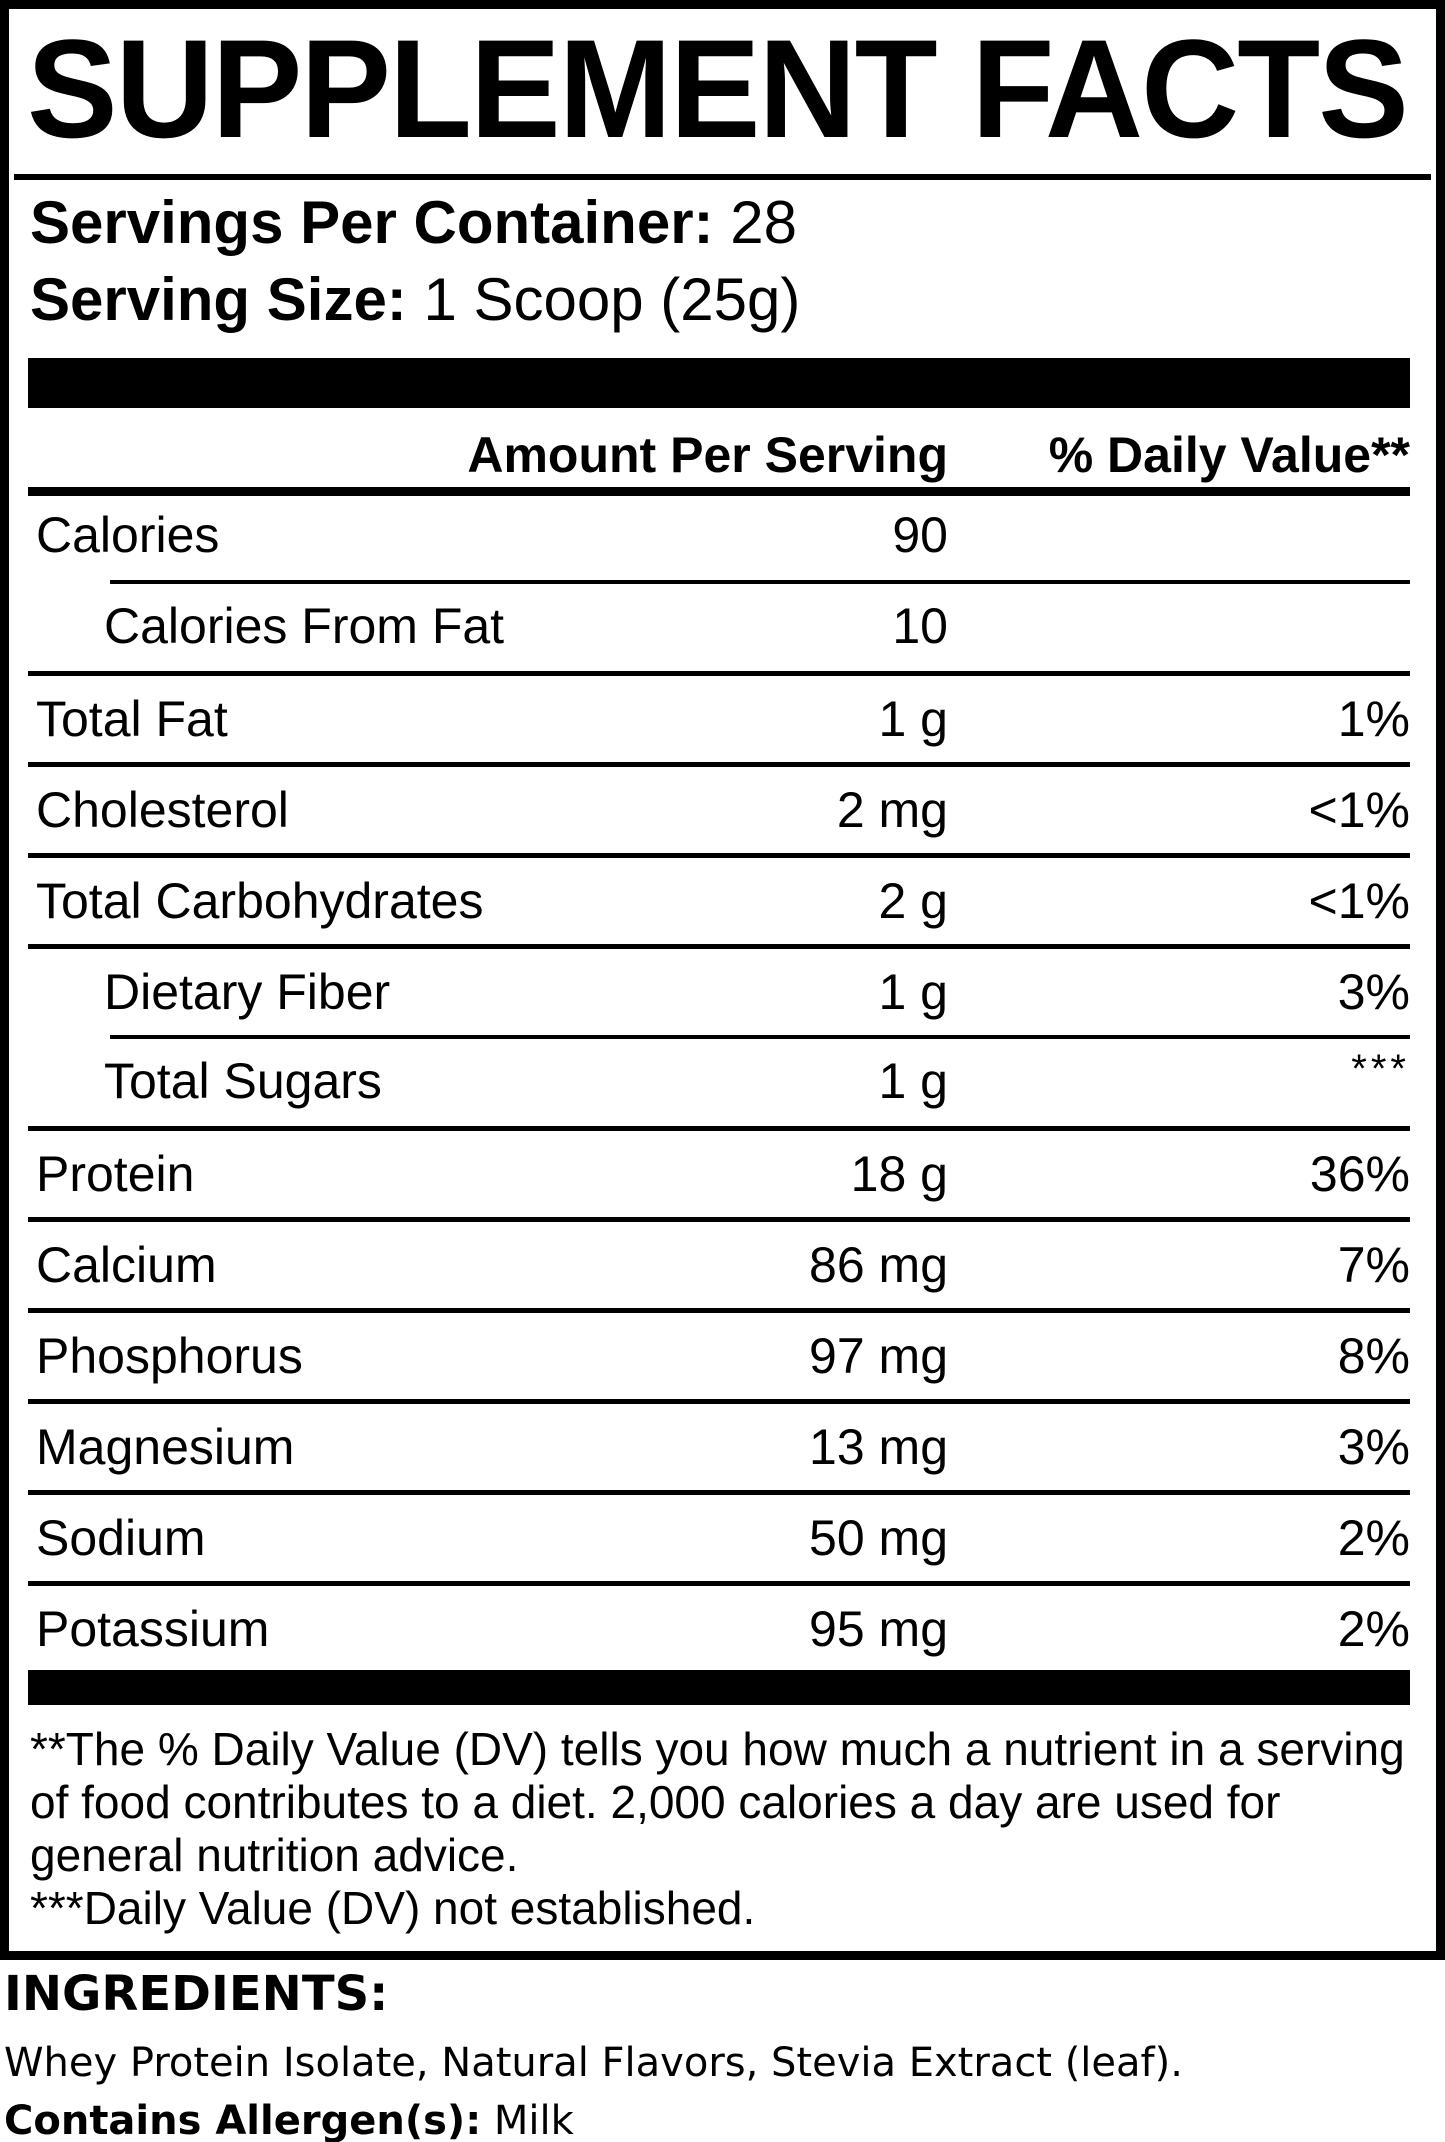  What do you see at coordinates (128, 534) in the screenshot?
I see `nutrient-name: Calories` at bounding box center [128, 534].